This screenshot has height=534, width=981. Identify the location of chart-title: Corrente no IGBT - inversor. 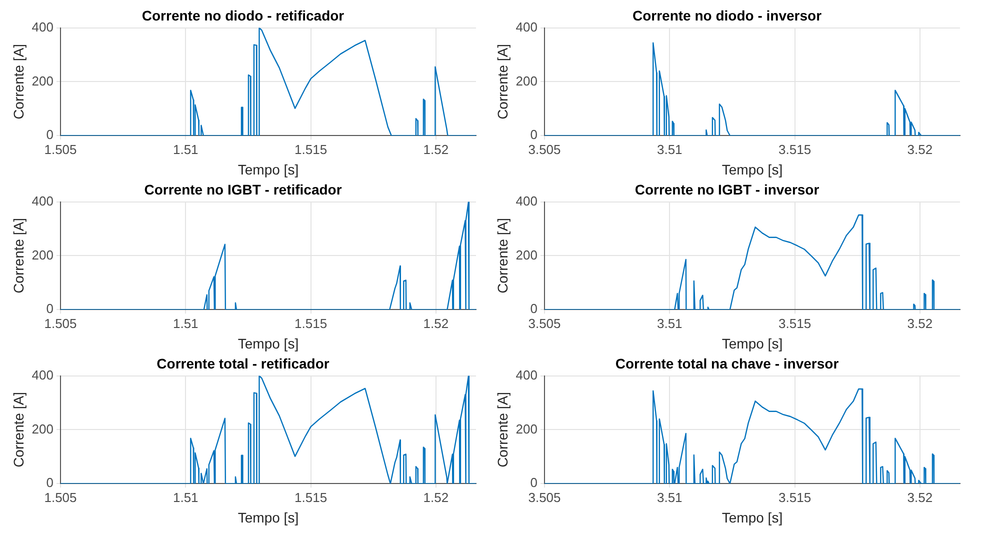
(727, 189).